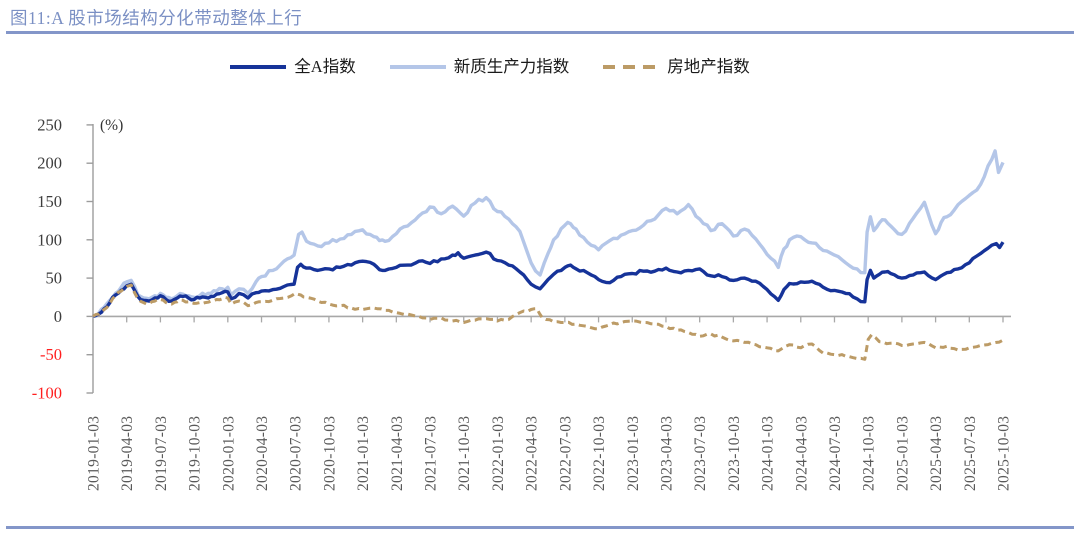  I want to click on x-tick-label: 2019-07-03, so click(161, 453).